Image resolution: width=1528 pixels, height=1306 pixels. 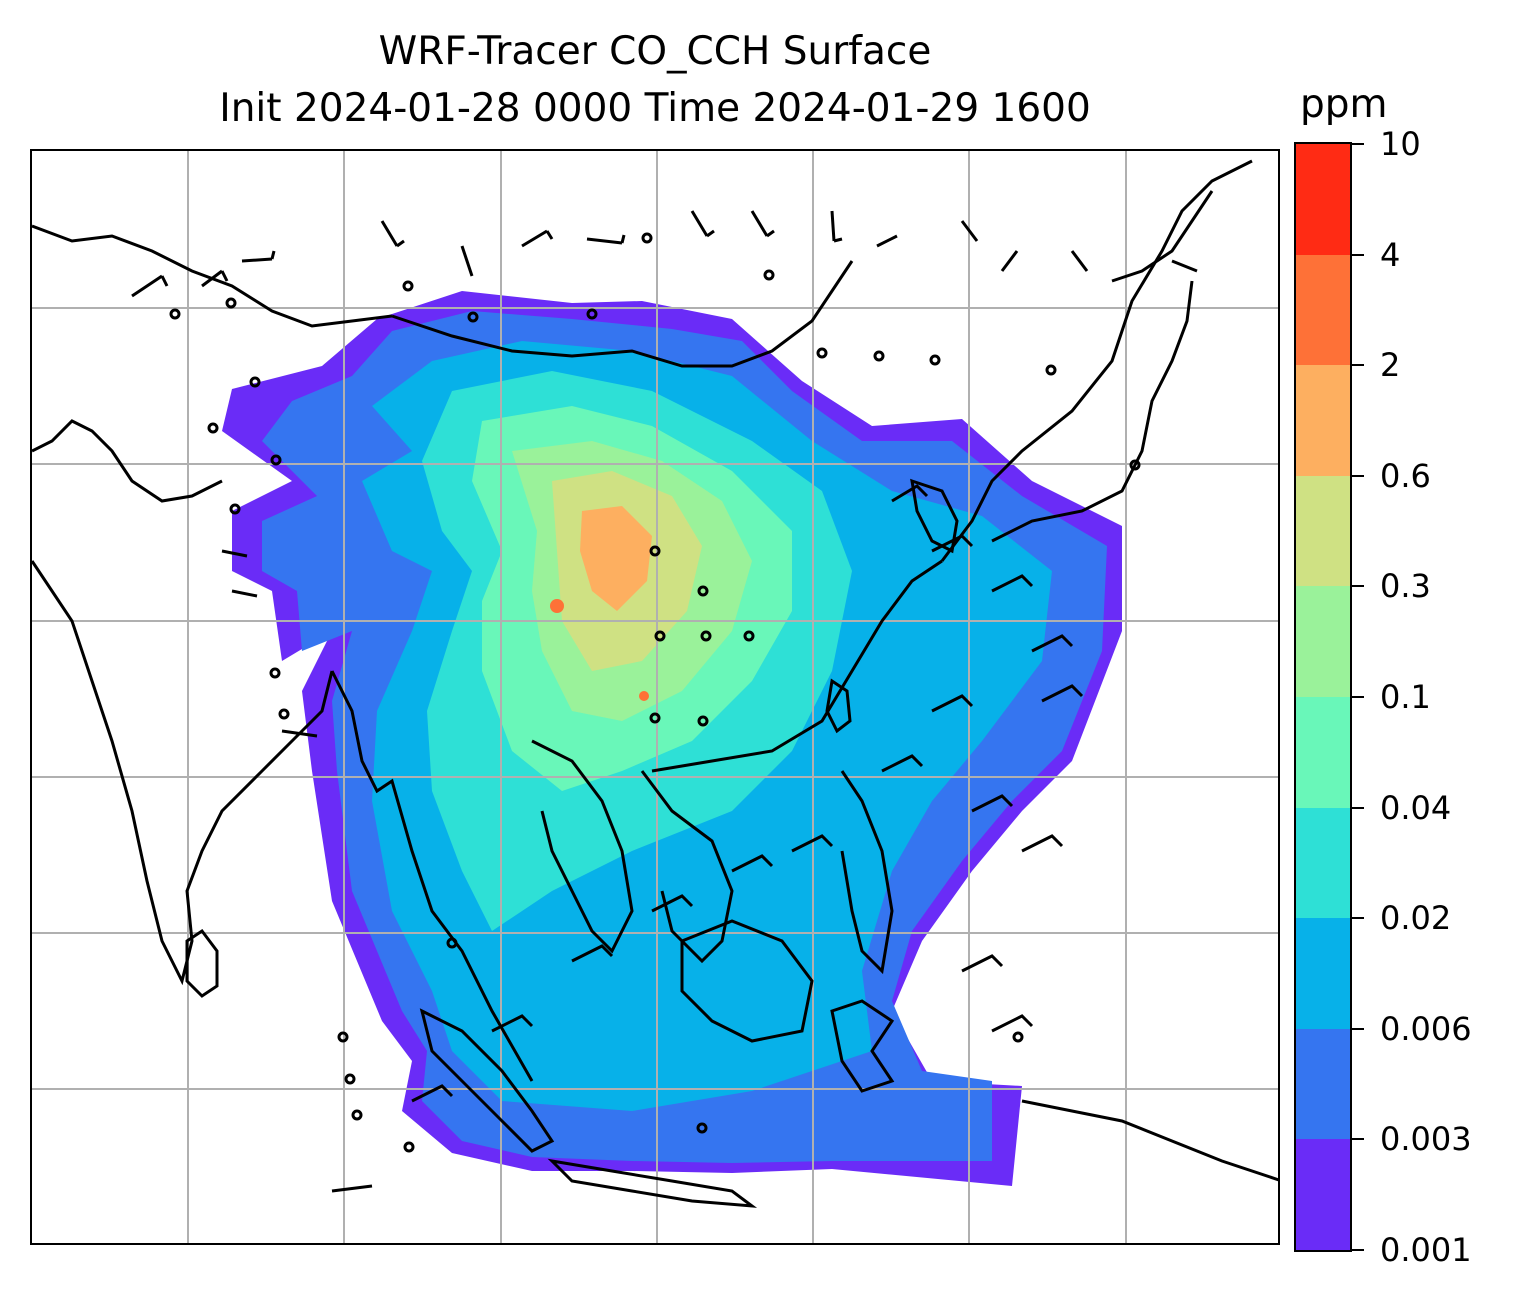 What do you see at coordinates (687, 867) in the screenshot?
I see `coastline-vietnam` at bounding box center [687, 867].